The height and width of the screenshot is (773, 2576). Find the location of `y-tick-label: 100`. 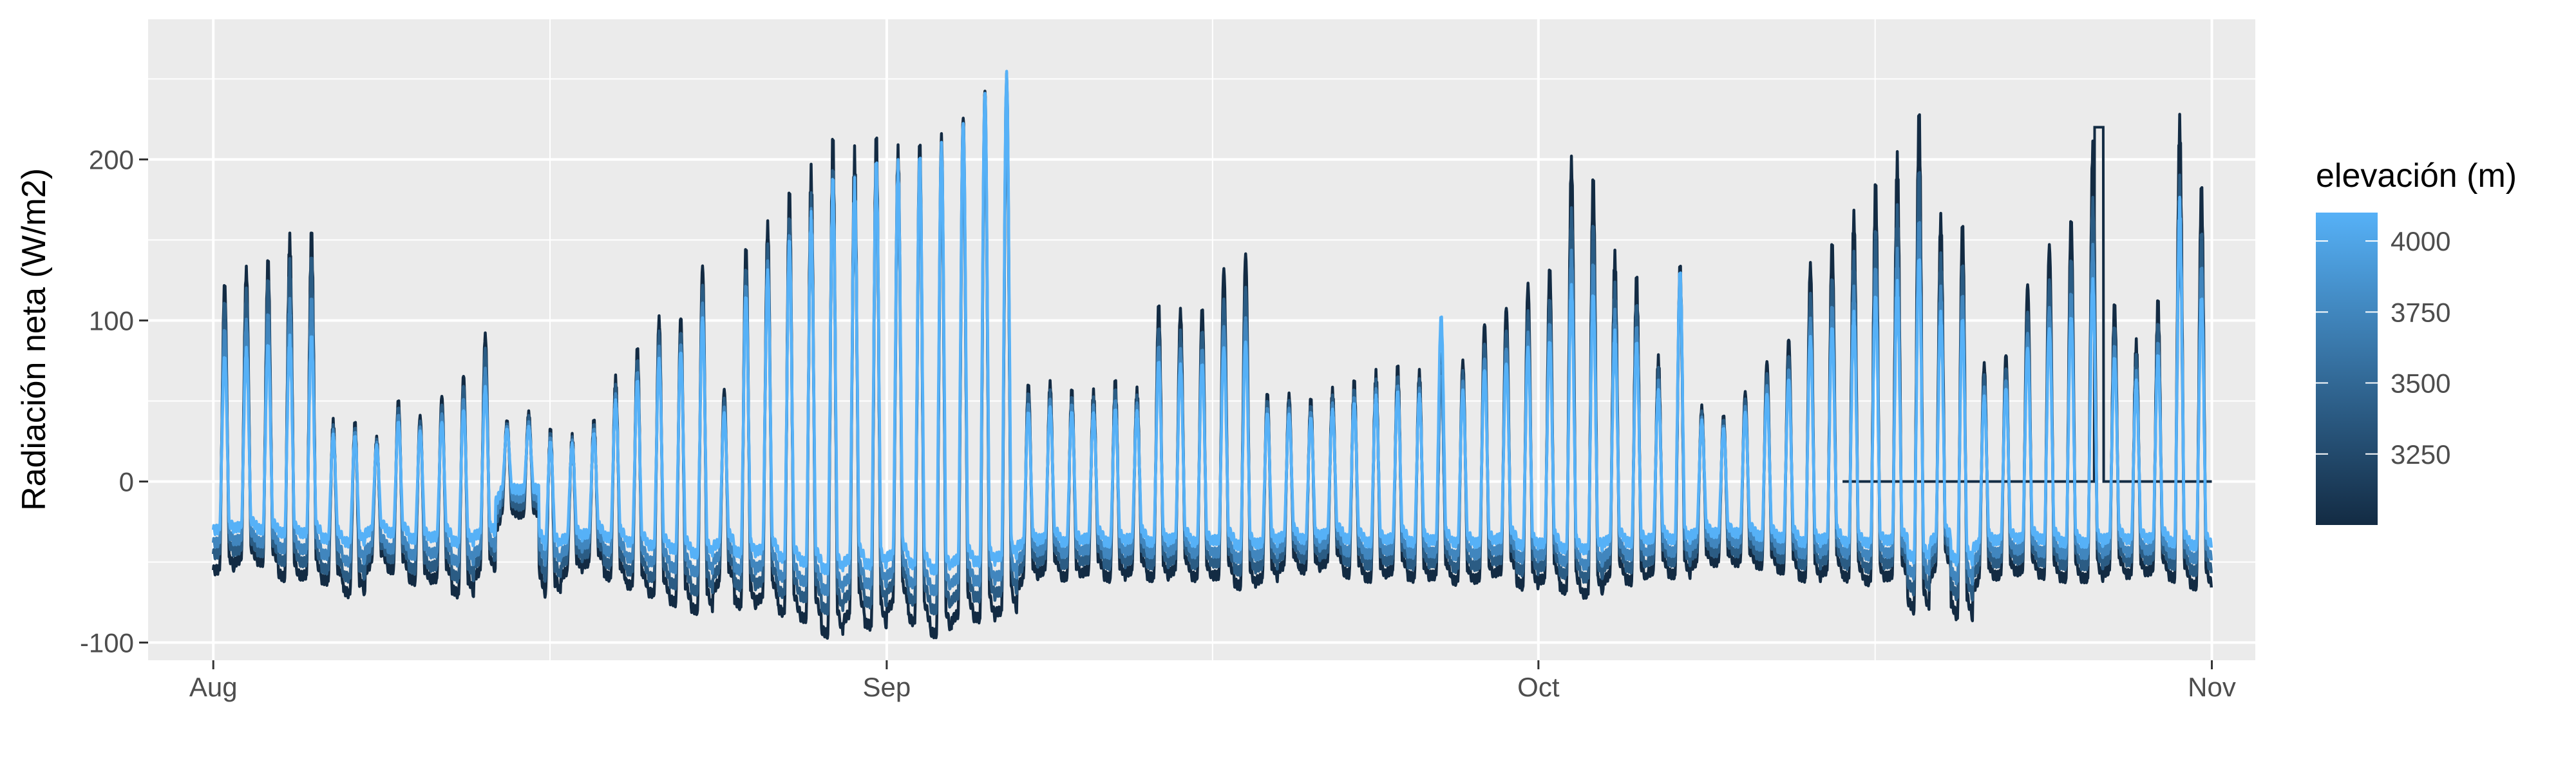

y-tick-label: 100 is located at coordinates (112, 321).